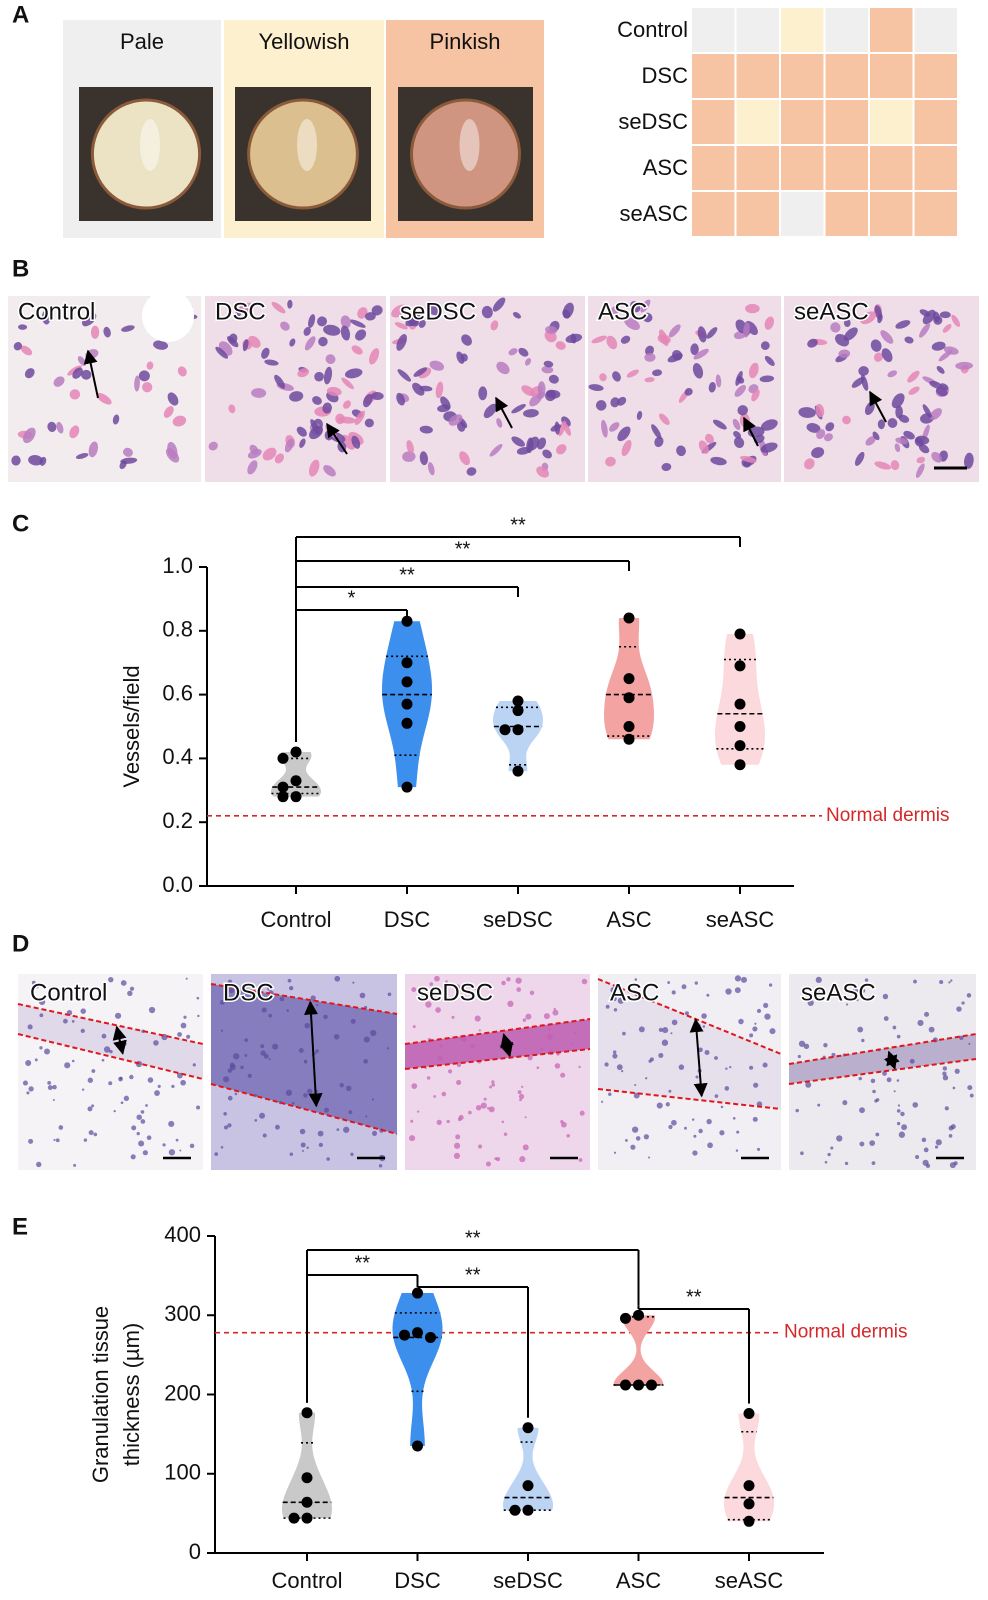 This screenshot has width=988, height=1600. What do you see at coordinates (68, 992) in the screenshot?
I see `histology-label: Control` at bounding box center [68, 992].